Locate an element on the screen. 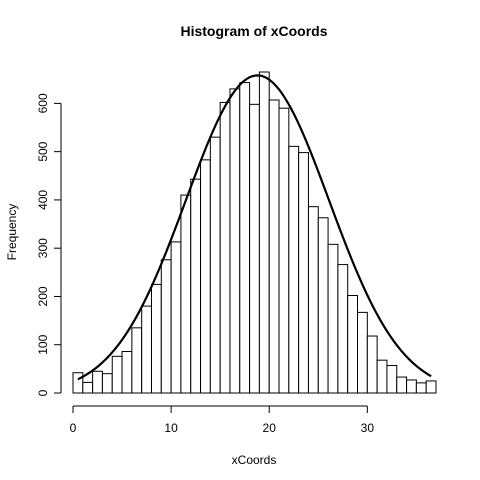  y-tick-label: 300 is located at coordinates (43, 248).